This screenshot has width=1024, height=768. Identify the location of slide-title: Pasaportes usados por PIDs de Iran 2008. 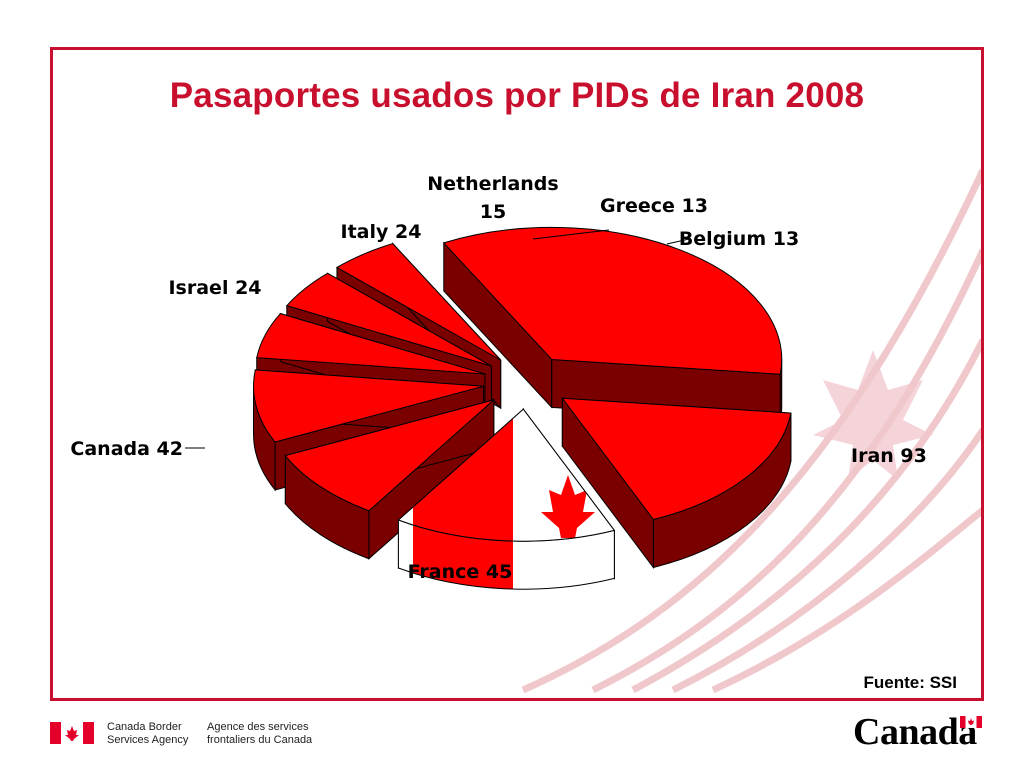
(517, 95).